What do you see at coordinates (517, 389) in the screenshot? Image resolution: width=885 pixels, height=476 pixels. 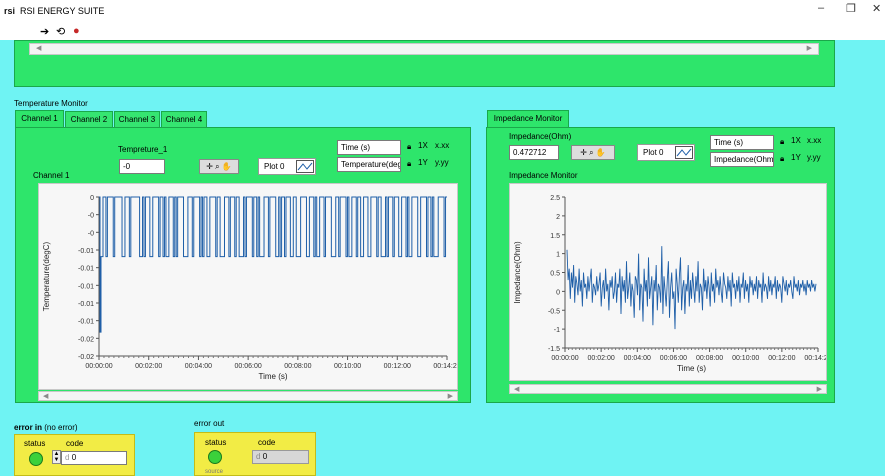 I see `impedance-scroll-left-icon: ◀` at bounding box center [517, 389].